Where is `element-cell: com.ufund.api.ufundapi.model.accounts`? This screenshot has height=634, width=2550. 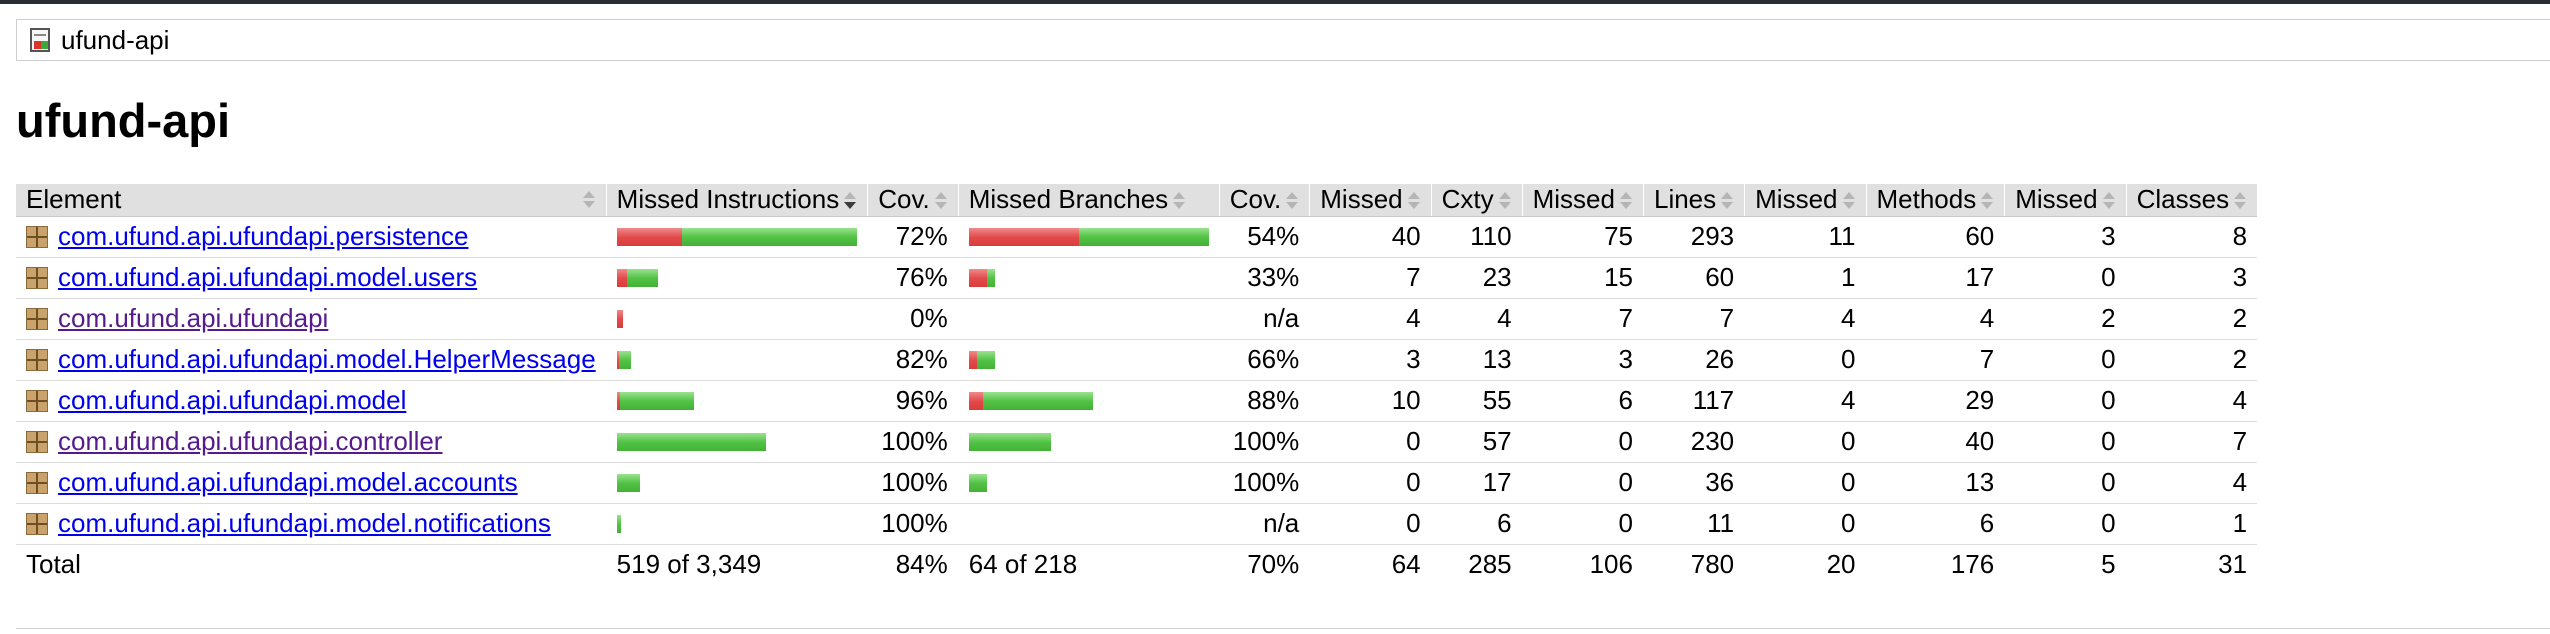
element-cell: com.ufund.api.ufundapi.model.accounts is located at coordinates (311, 483).